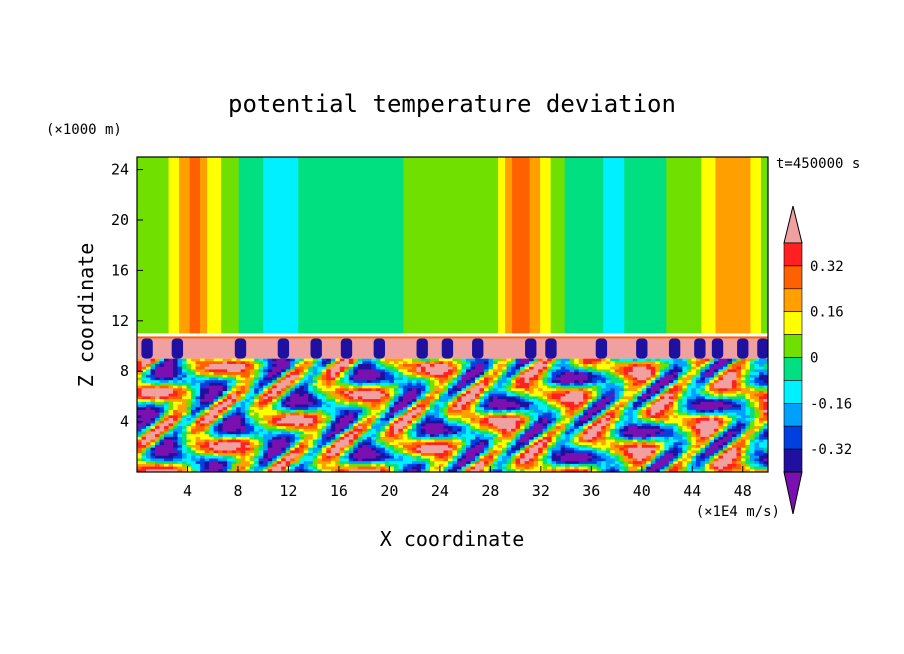 The width and height of the screenshot is (904, 654). I want to click on upper-cell, so click(766, 245).